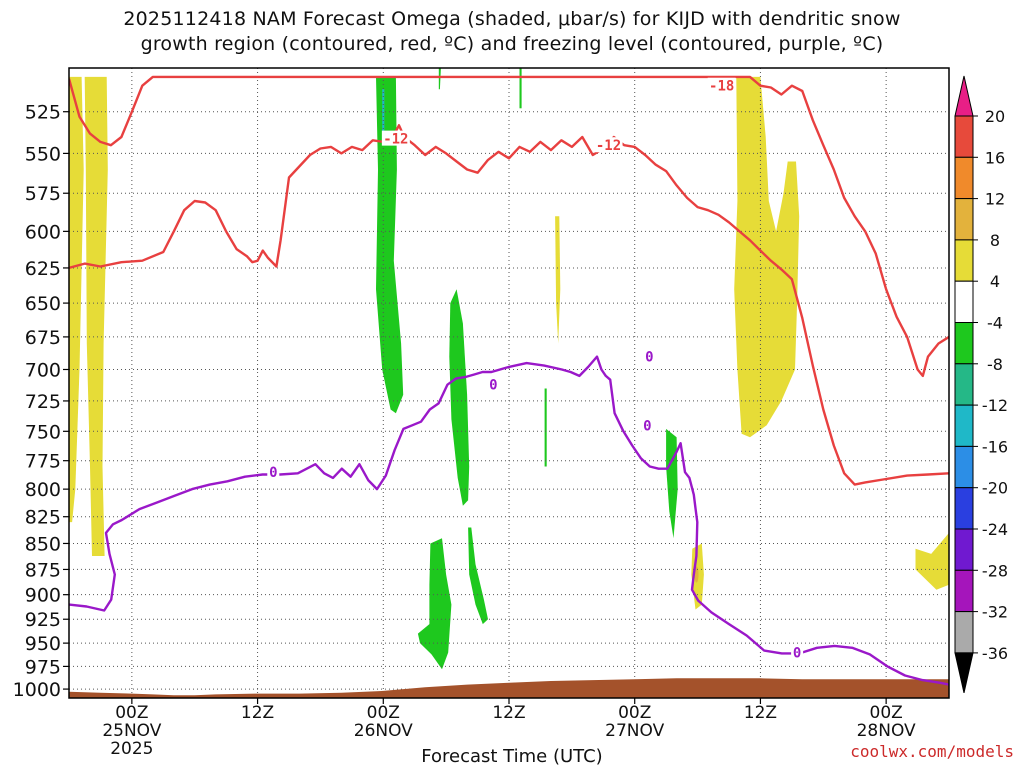  Describe the element at coordinates (995, 488) in the screenshot. I see `colorbar-label: -20` at that location.